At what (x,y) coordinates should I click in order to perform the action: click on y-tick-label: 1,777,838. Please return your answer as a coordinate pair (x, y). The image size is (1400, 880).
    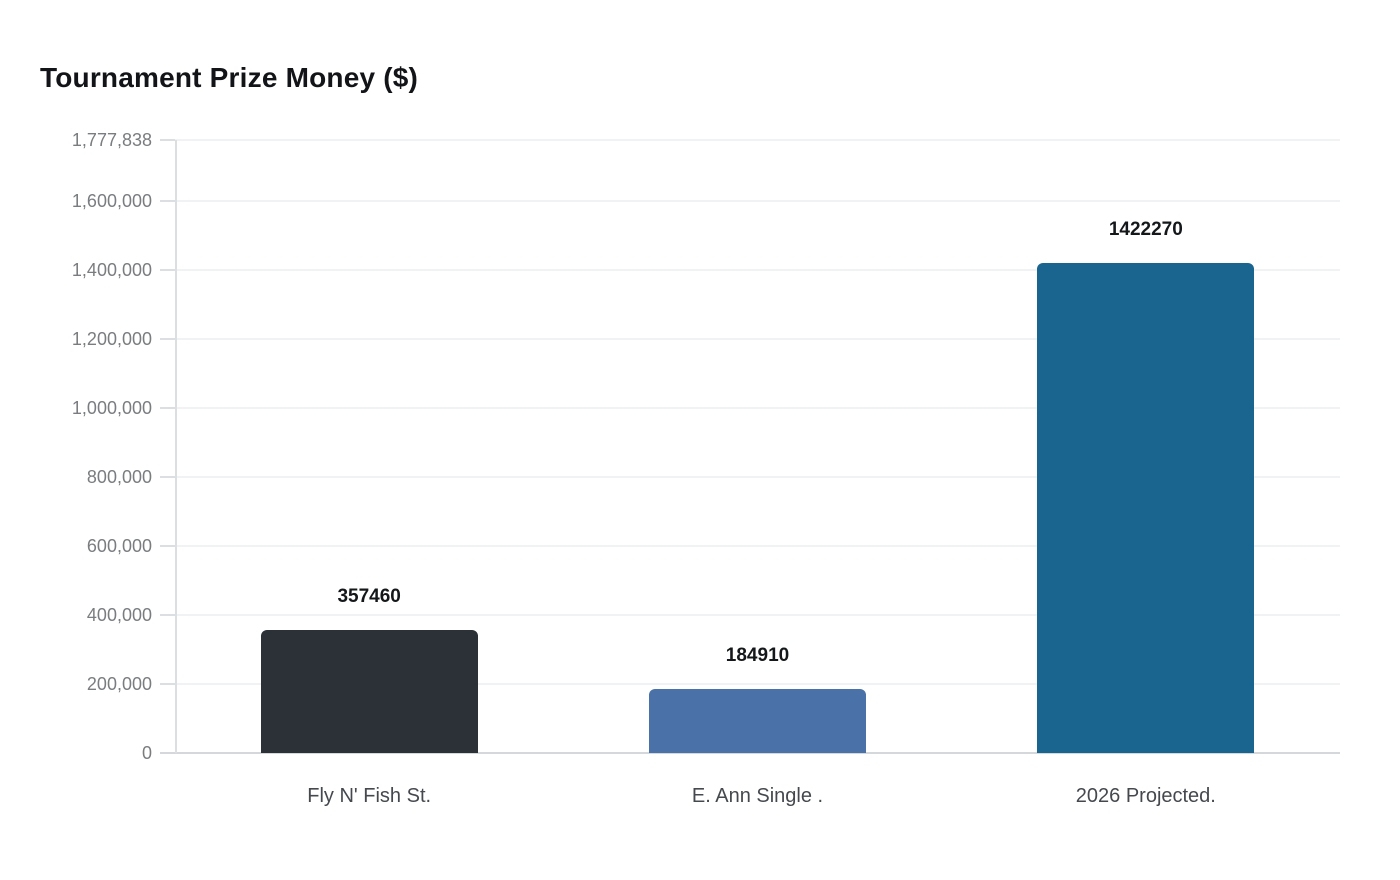
    Looking at the image, I should click on (111, 140).